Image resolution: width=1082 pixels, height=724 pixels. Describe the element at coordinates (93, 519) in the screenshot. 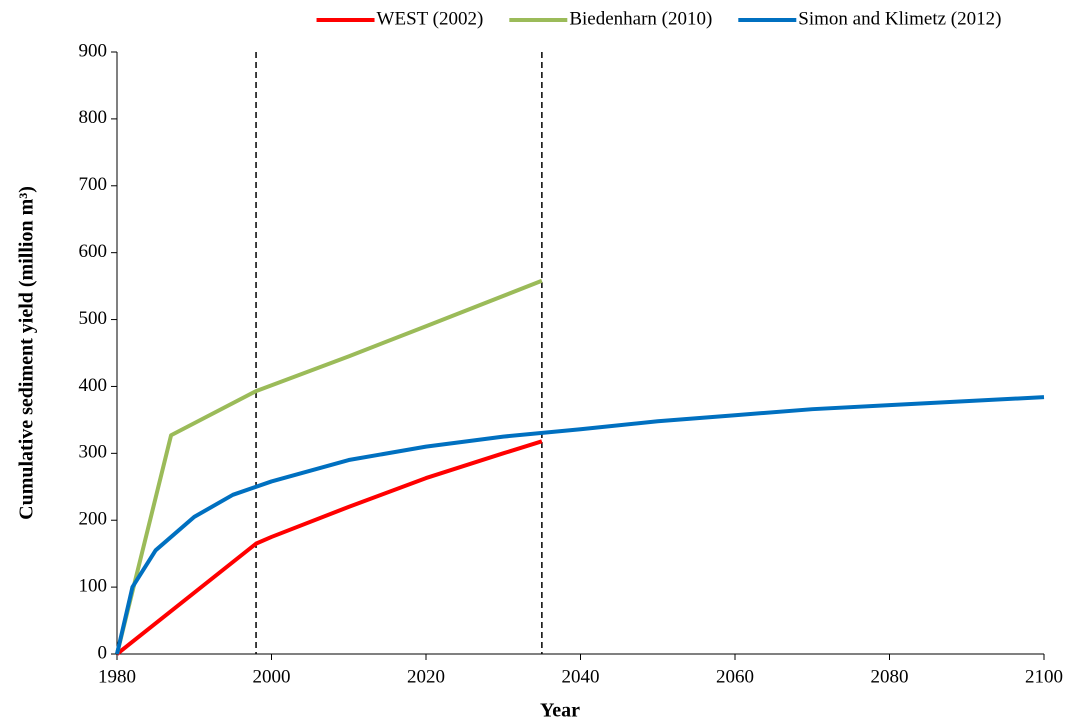

I see `y-tick-label: 200` at that location.